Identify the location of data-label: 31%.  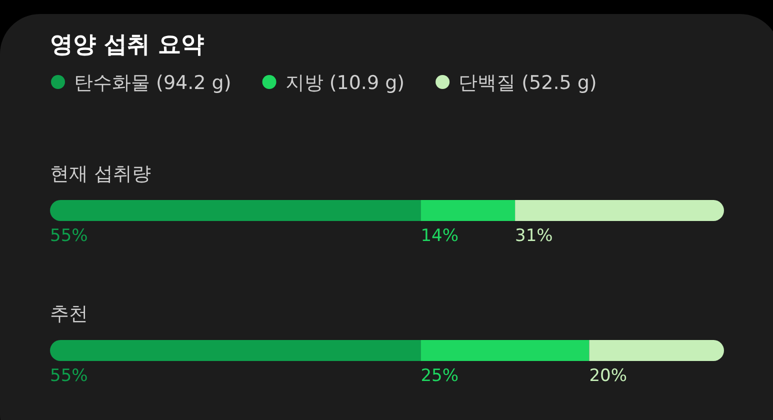
(534, 236).